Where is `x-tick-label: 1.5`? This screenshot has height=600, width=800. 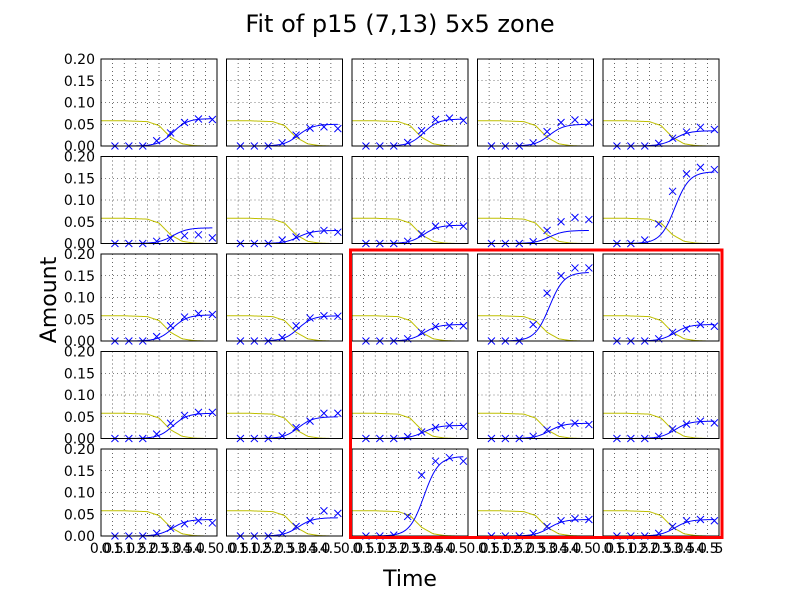
x-tick-label: 1.5 is located at coordinates (261, 549).